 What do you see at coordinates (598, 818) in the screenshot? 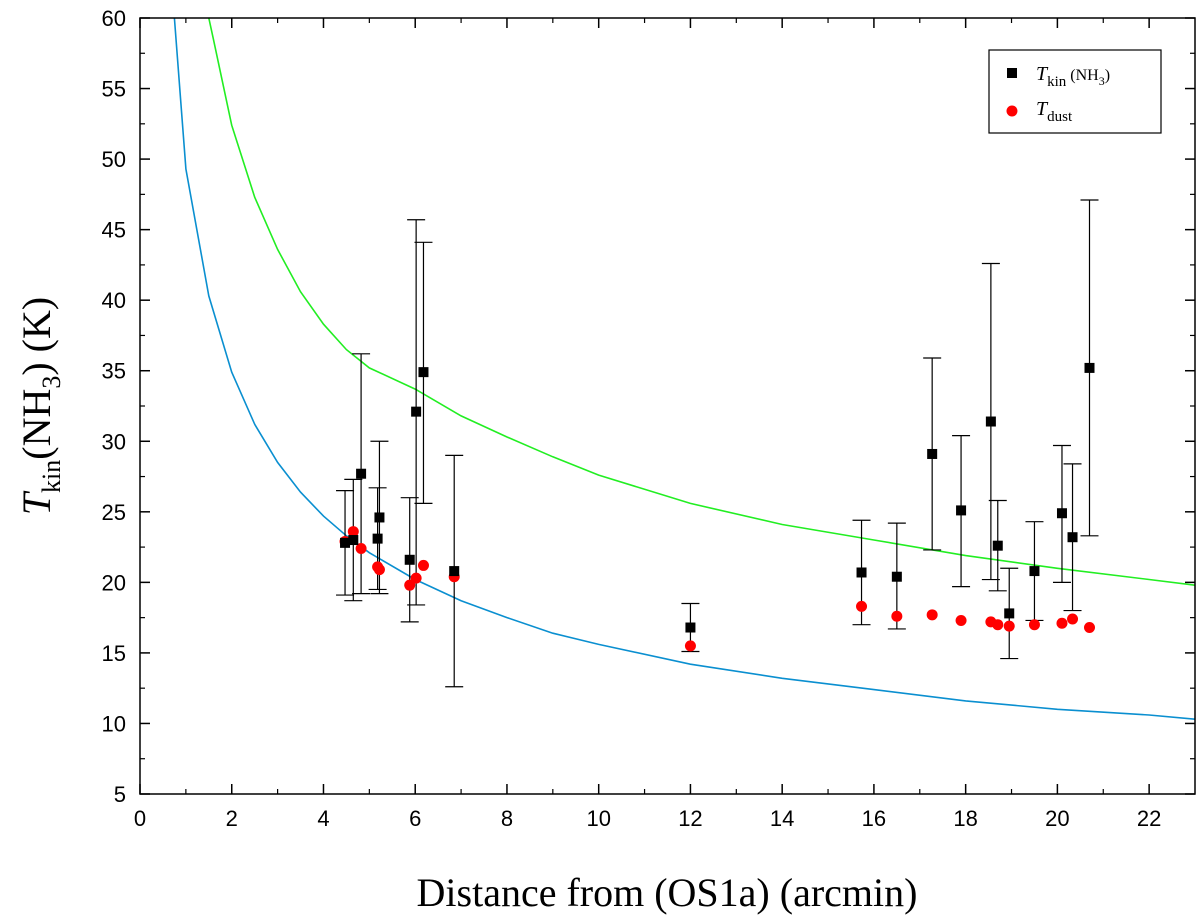
I see `x-tick-label: 10` at bounding box center [598, 818].